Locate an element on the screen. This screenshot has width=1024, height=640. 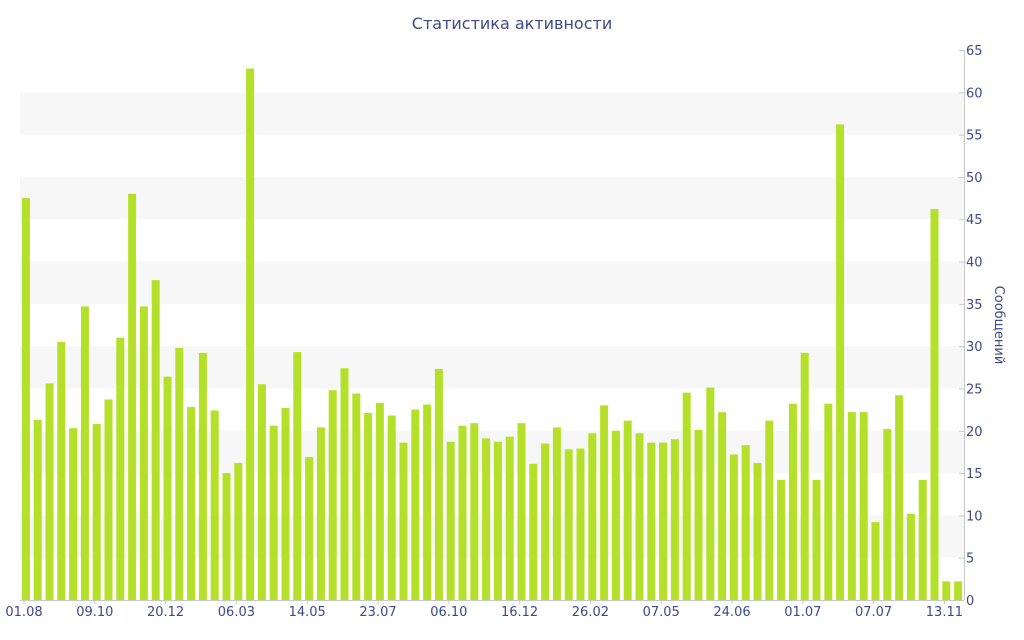
y-tick-label: 25 is located at coordinates (974, 389).